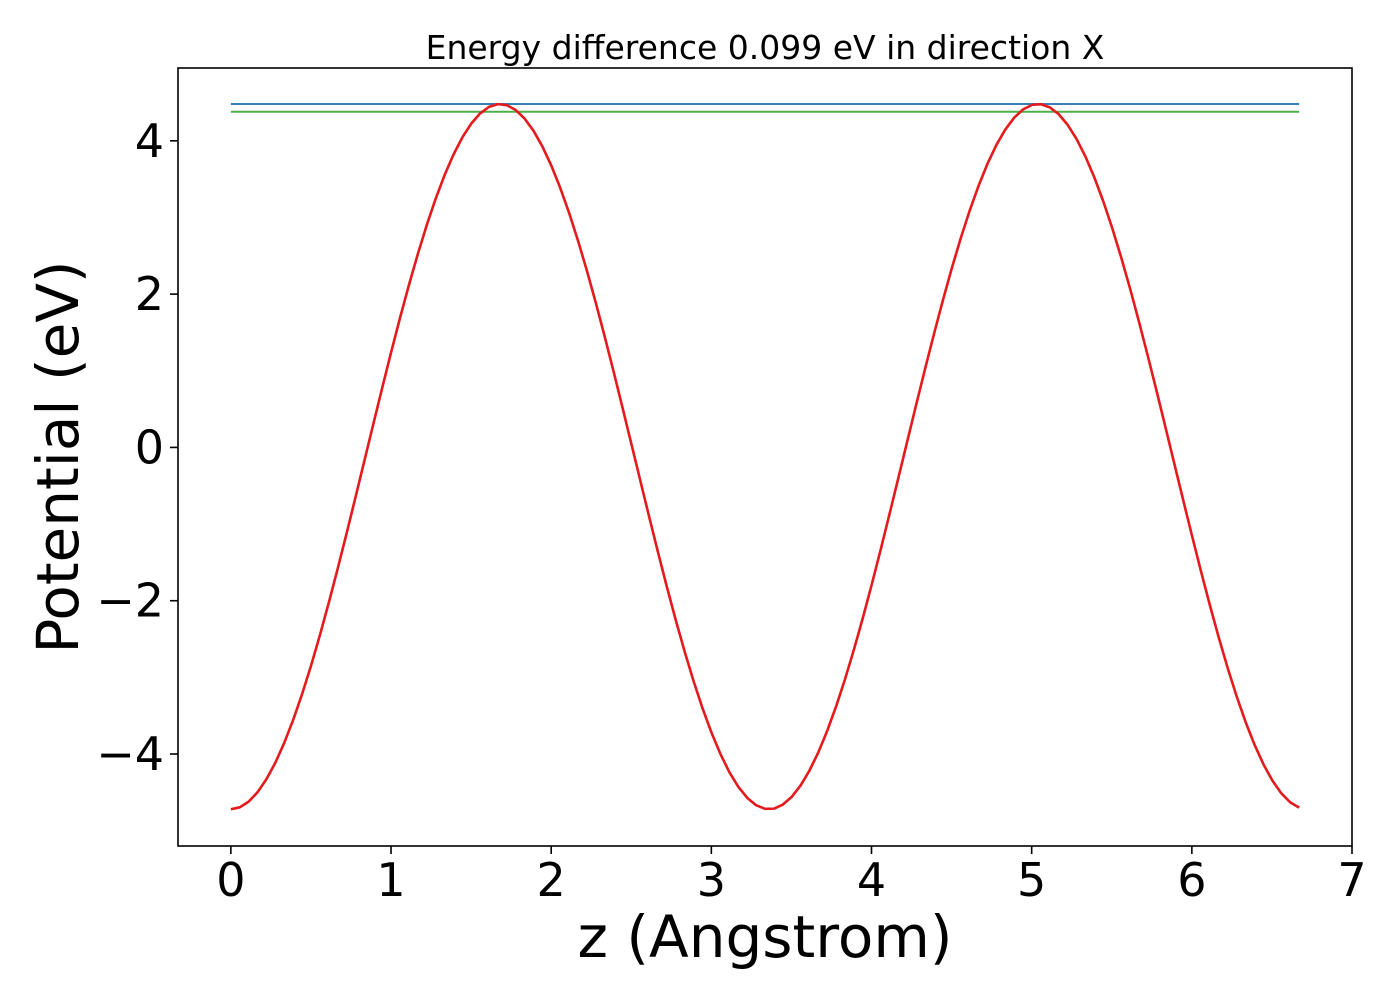 This screenshot has width=1400, height=1000. Describe the element at coordinates (551, 880) in the screenshot. I see `x-tick-label: 2` at that location.